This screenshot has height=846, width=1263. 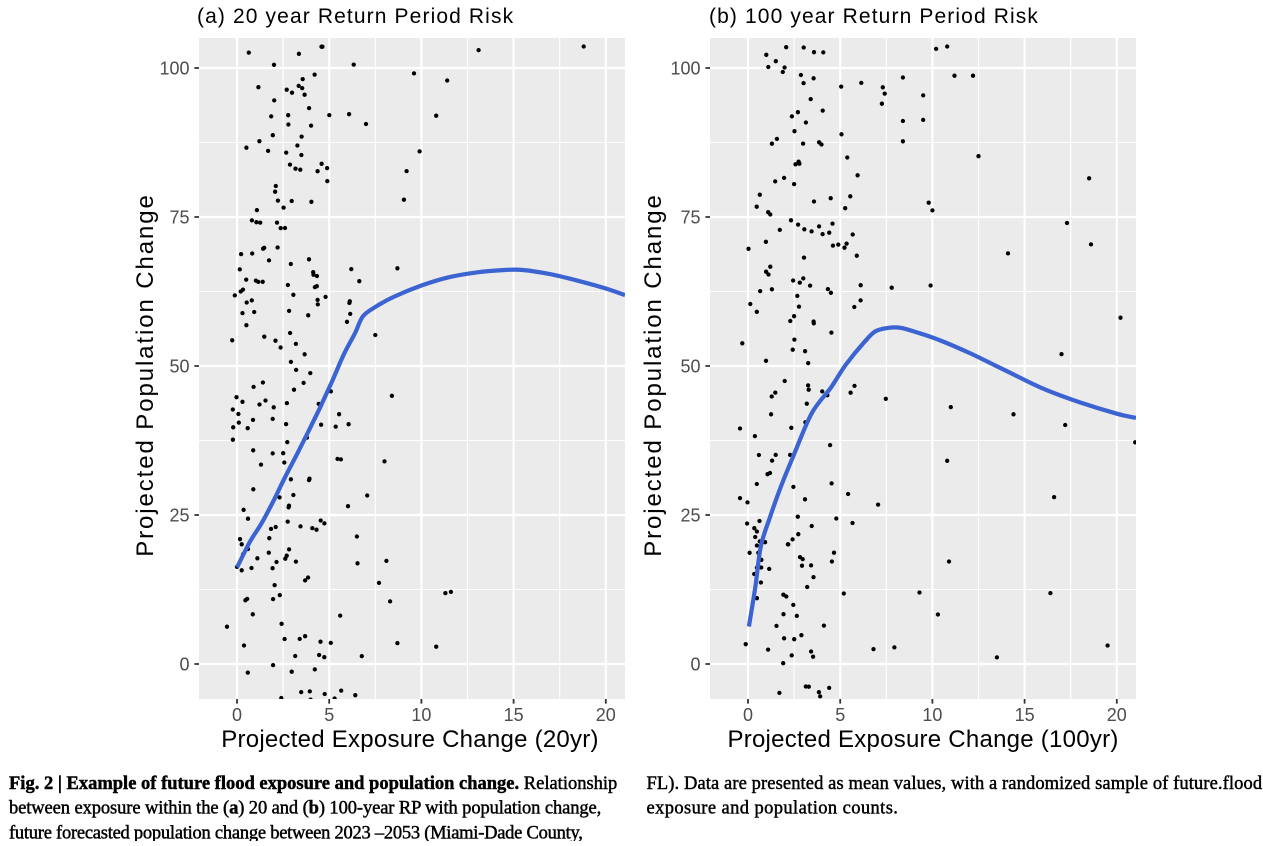 What do you see at coordinates (874, 16) in the screenshot?
I see `svg-text:(b) 100 year Return Period Ris: (b) 100 year Return Period Risk` at bounding box center [874, 16].